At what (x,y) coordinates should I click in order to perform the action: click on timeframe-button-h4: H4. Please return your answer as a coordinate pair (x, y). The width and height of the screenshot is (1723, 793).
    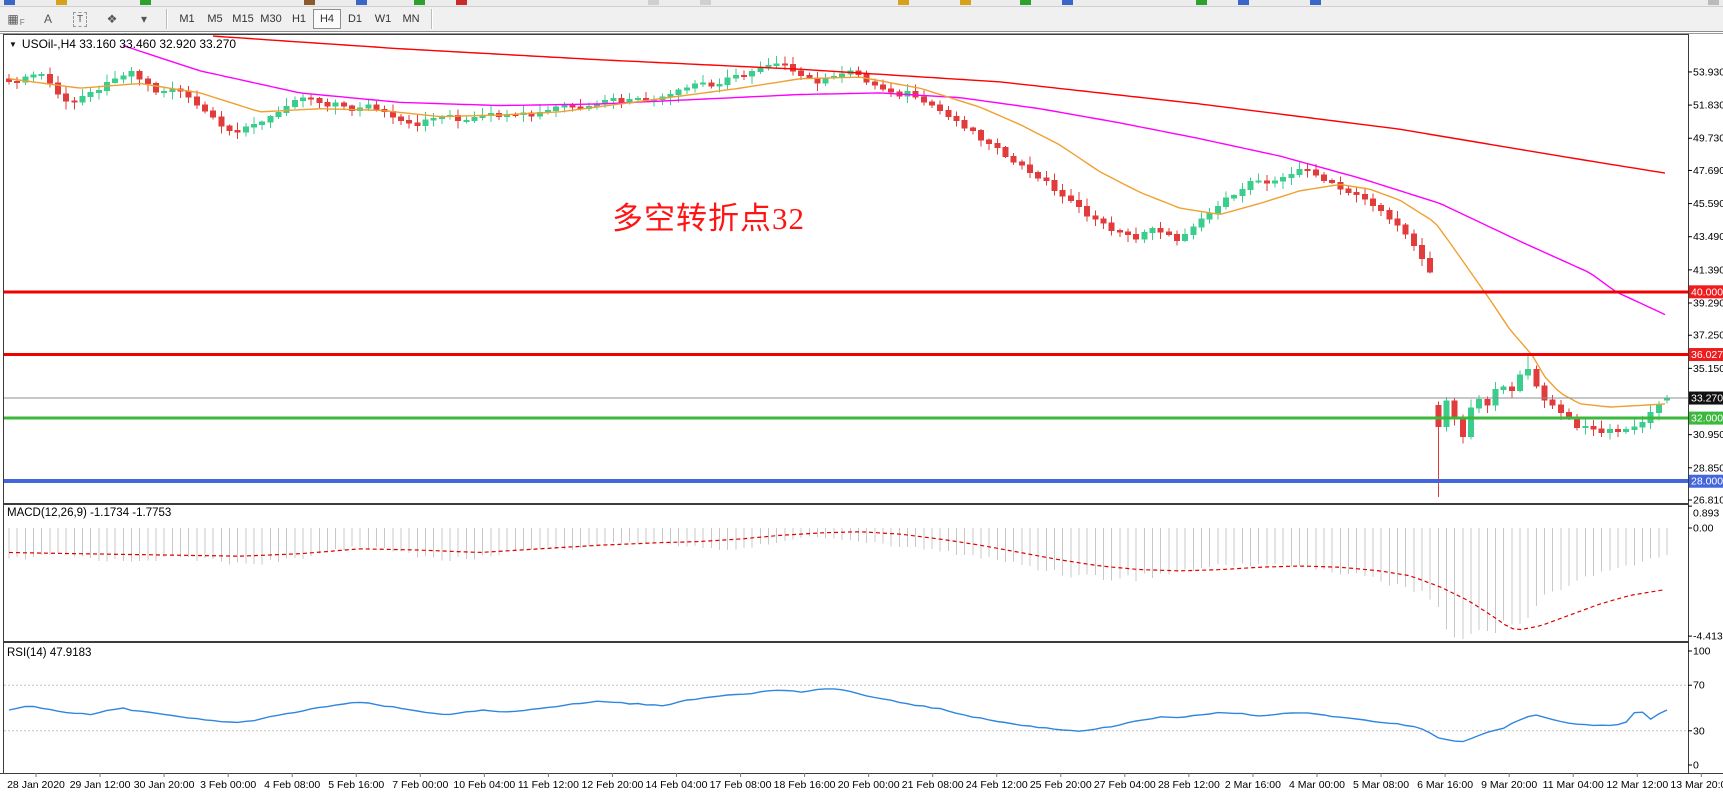
    Looking at the image, I should click on (327, 19).